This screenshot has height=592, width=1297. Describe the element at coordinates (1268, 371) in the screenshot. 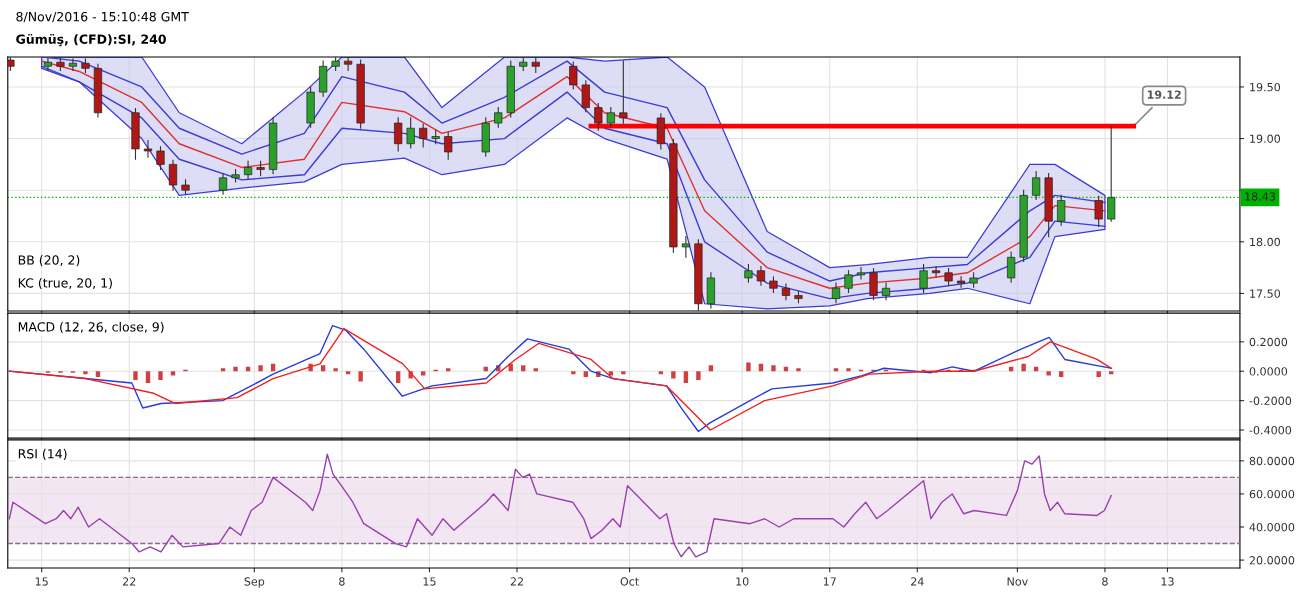

I see `y-tick-label: 0.0000` at that location.